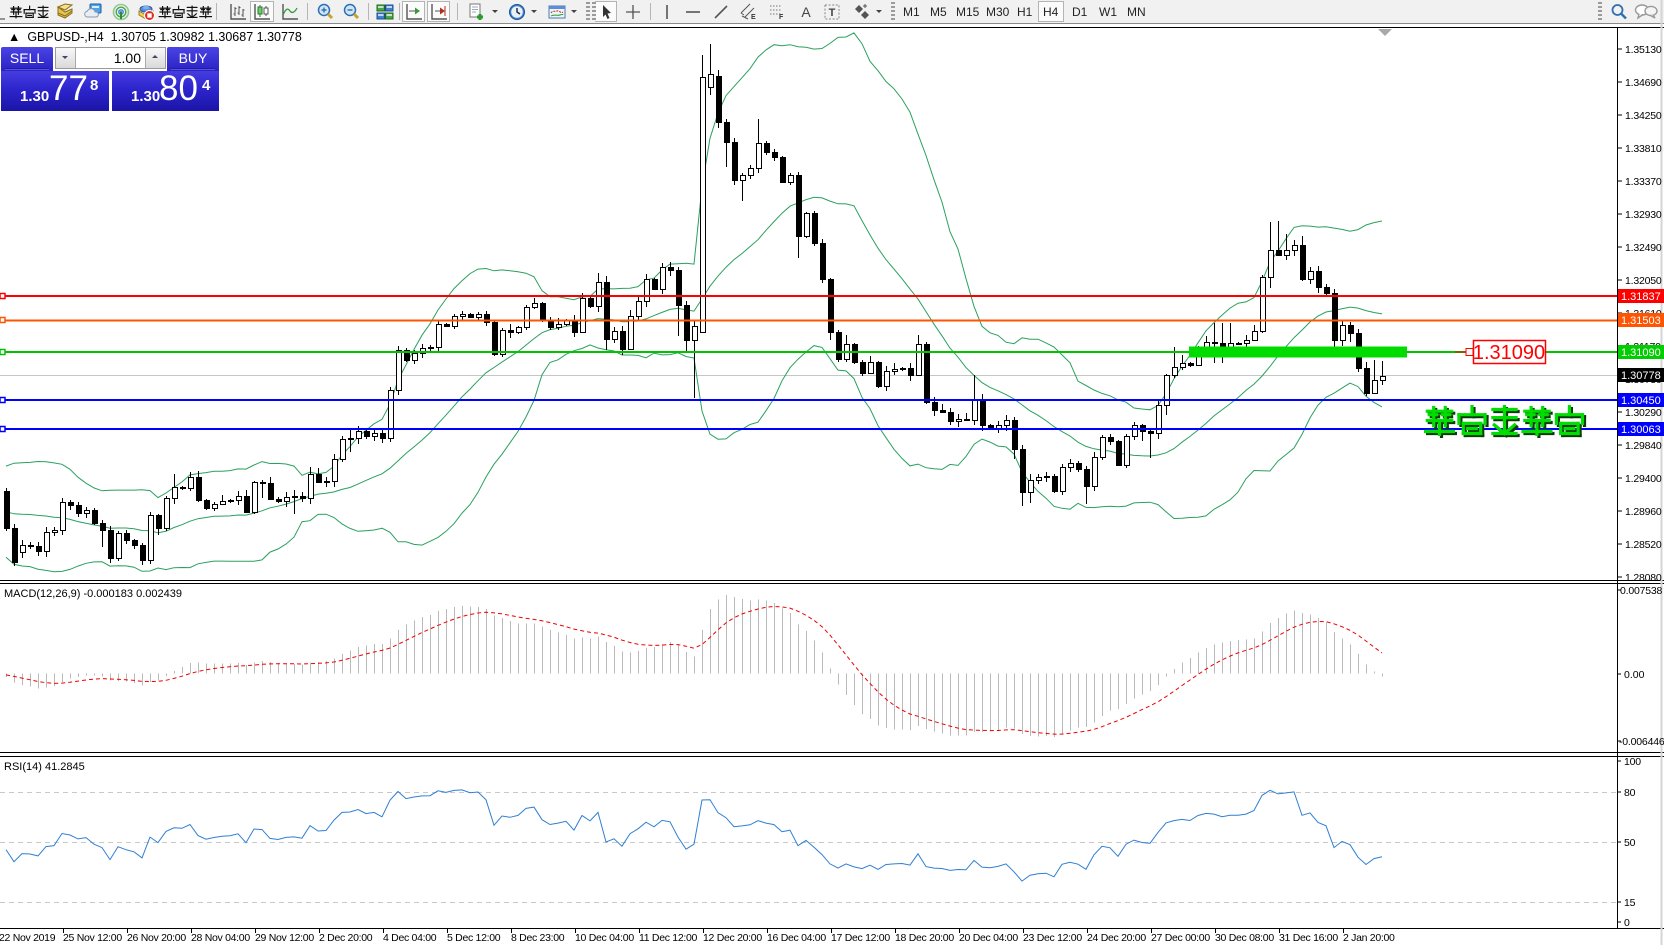 This screenshot has width=1664, height=950. Describe the element at coordinates (1643, 116) in the screenshot. I see `svg-text: 1.34250` at that location.